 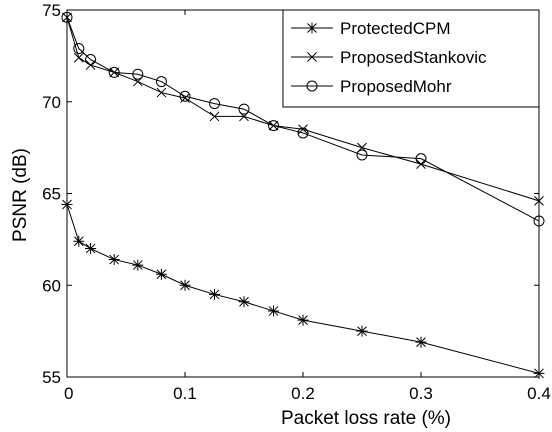 What do you see at coordinates (396, 86) in the screenshot?
I see `legend-label: ProposedMohr` at bounding box center [396, 86].